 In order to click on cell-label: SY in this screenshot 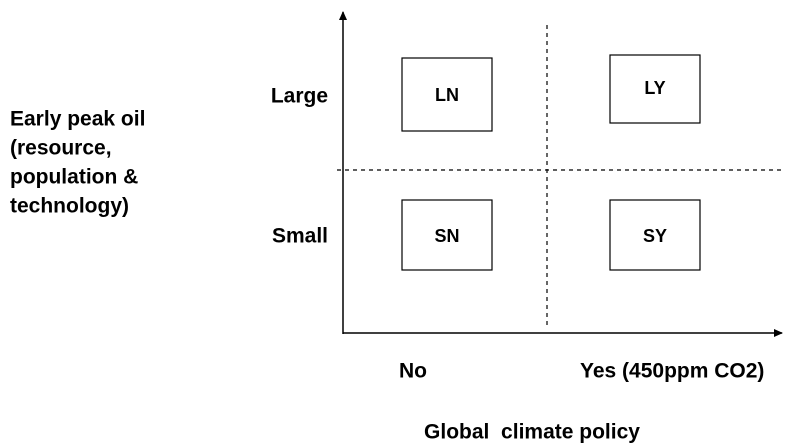, I will do `click(655, 236)`.